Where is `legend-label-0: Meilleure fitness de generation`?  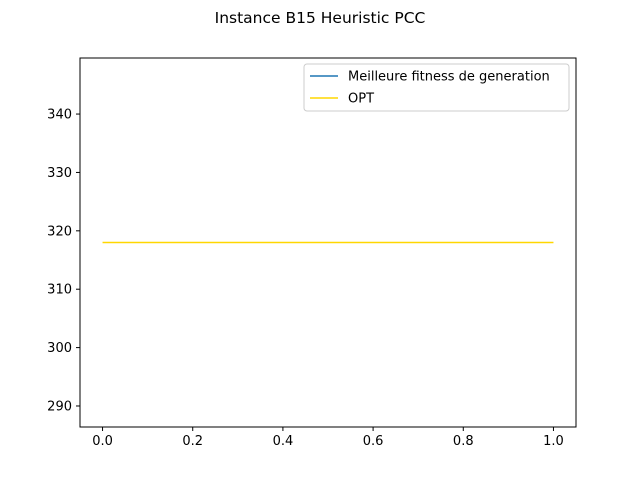 legend-label-0: Meilleure fitness de generation is located at coordinates (449, 77).